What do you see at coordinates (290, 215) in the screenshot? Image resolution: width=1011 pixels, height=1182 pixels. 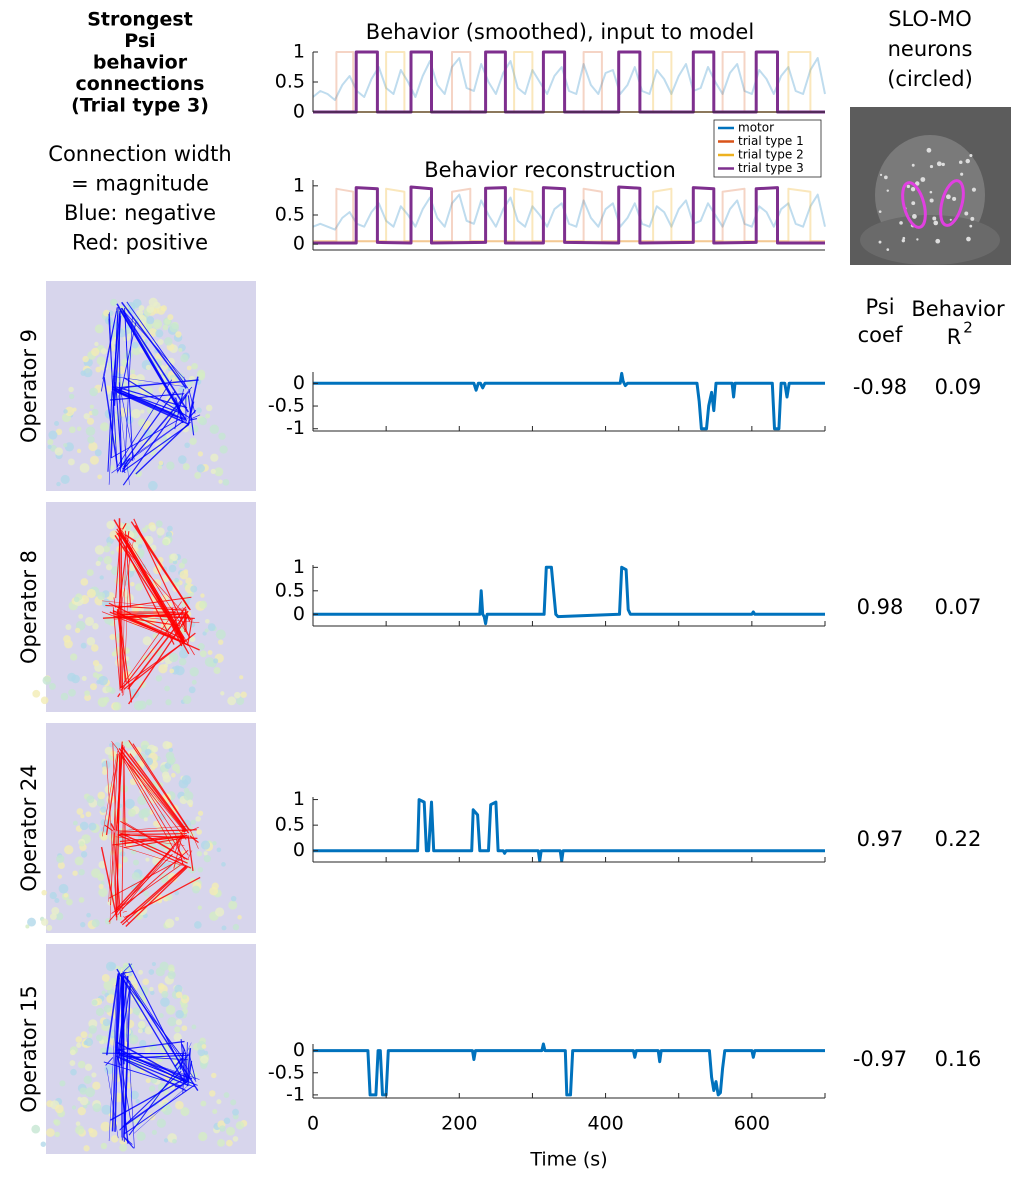 I see `y-tick-label: 0.5` at bounding box center [290, 215].